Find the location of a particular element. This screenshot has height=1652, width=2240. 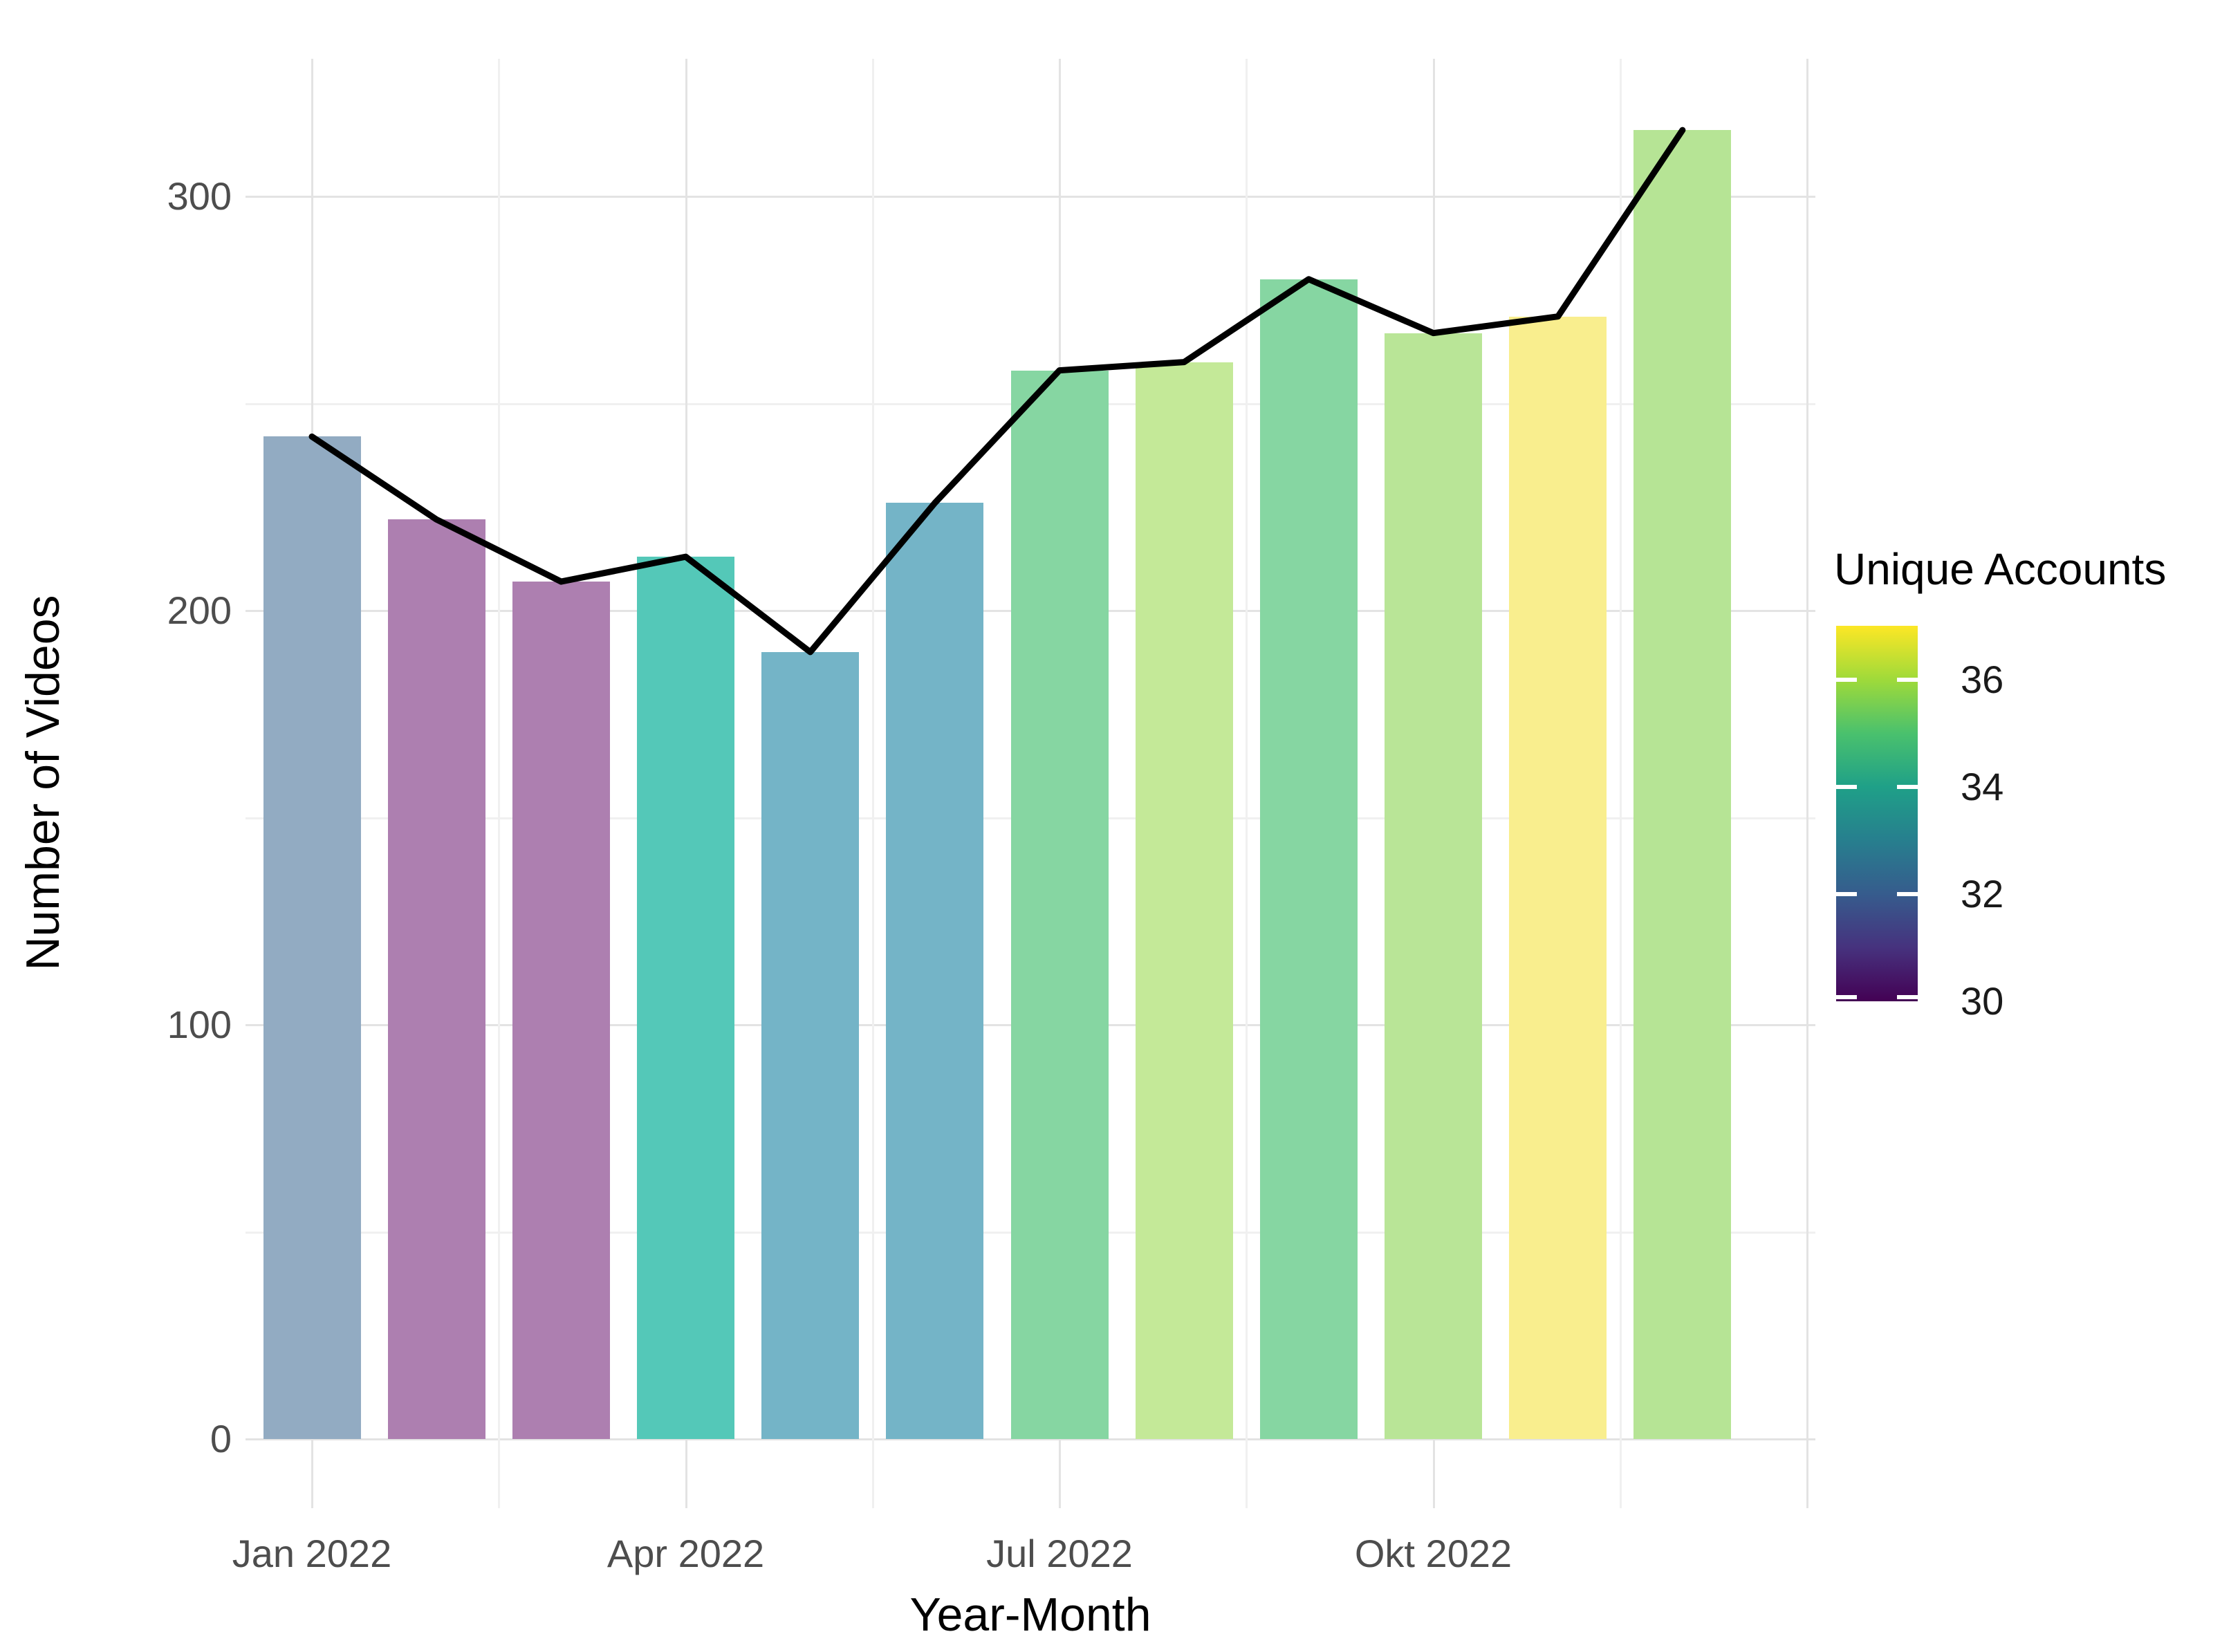

x-axis-title: Year-Month is located at coordinates (1030, 1614).